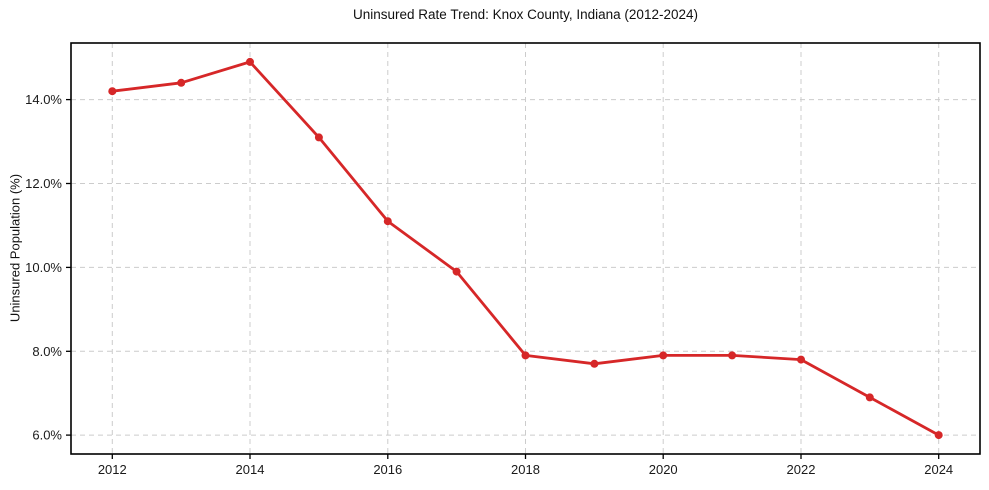  What do you see at coordinates (938, 469) in the screenshot?
I see `x-tick-label: 2024` at bounding box center [938, 469].